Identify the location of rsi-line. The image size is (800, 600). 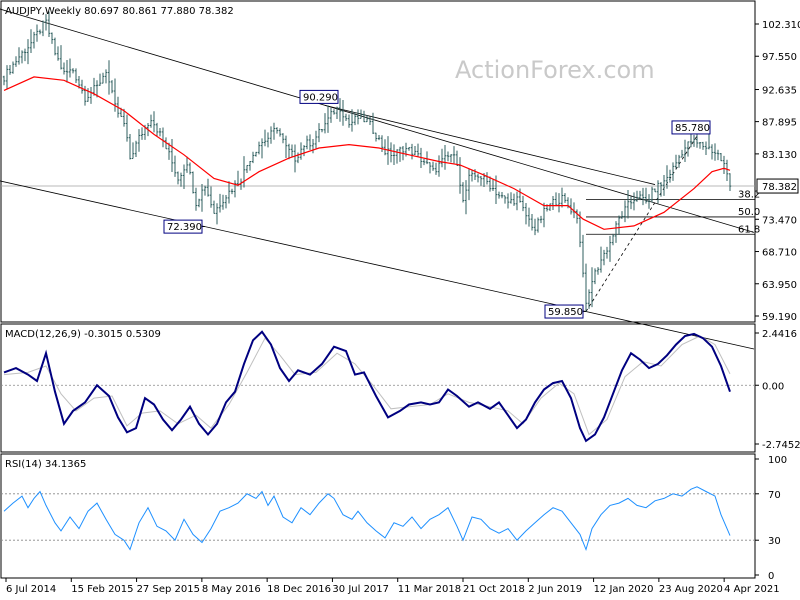
(367, 519).